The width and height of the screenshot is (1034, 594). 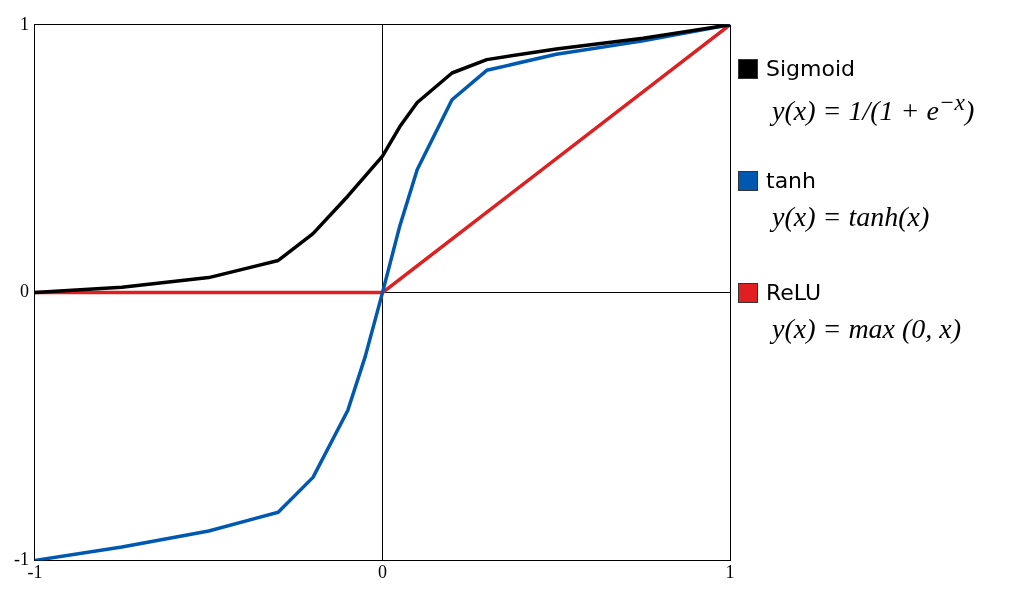 What do you see at coordinates (791, 180) in the screenshot?
I see `legend-label: tanh` at bounding box center [791, 180].